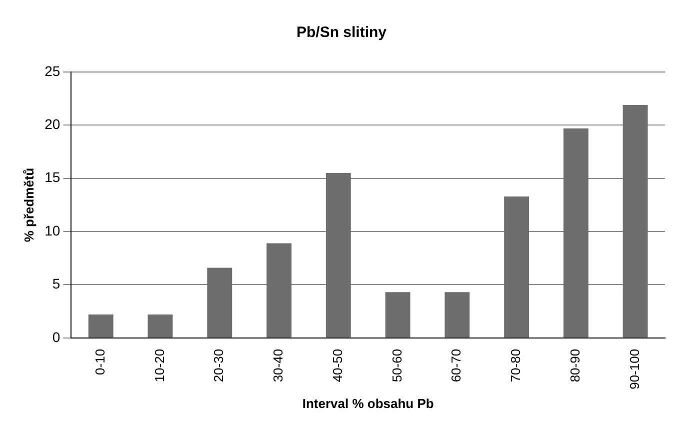 Image resolution: width=679 pixels, height=428 pixels. Describe the element at coordinates (218, 365) in the screenshot. I see `x-tick-label: 20-30` at that location.